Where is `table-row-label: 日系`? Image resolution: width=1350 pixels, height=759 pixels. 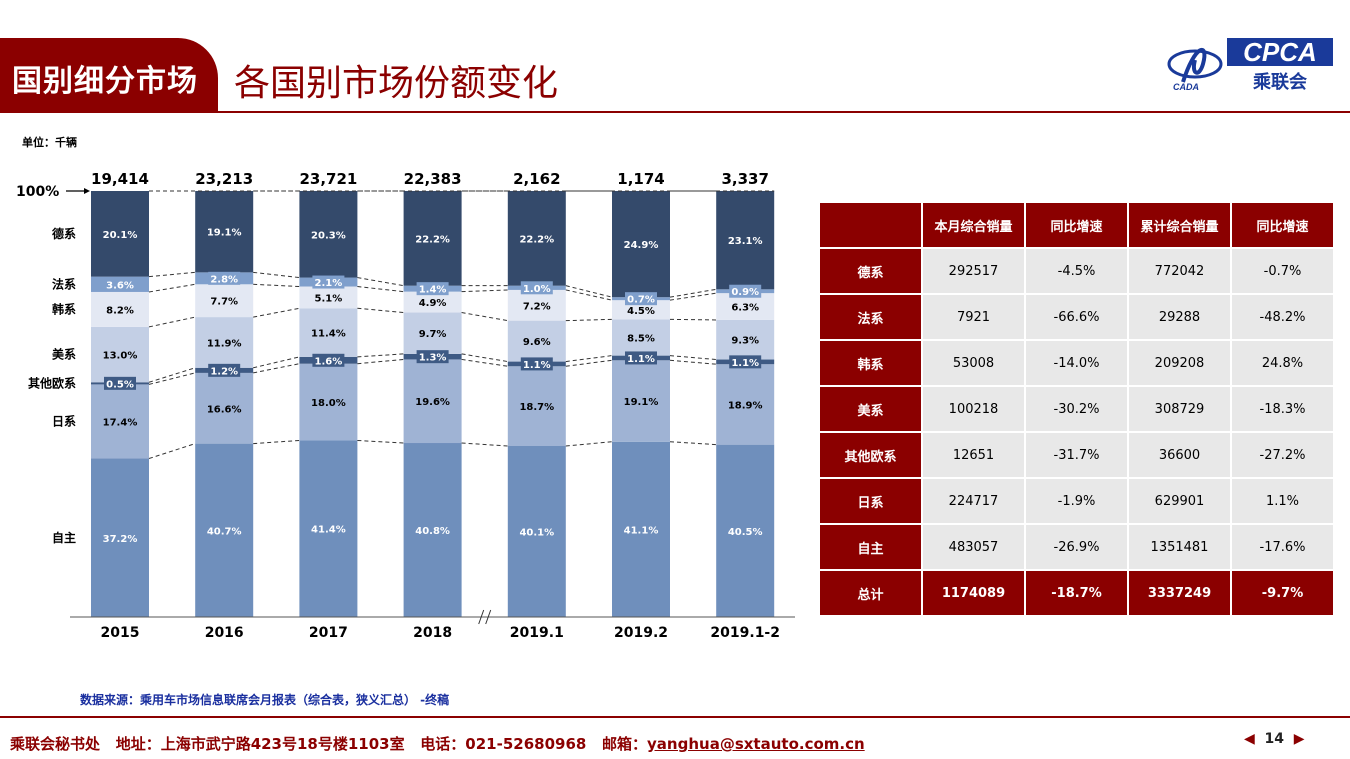 table-row-label: 日系 is located at coordinates (870, 501).